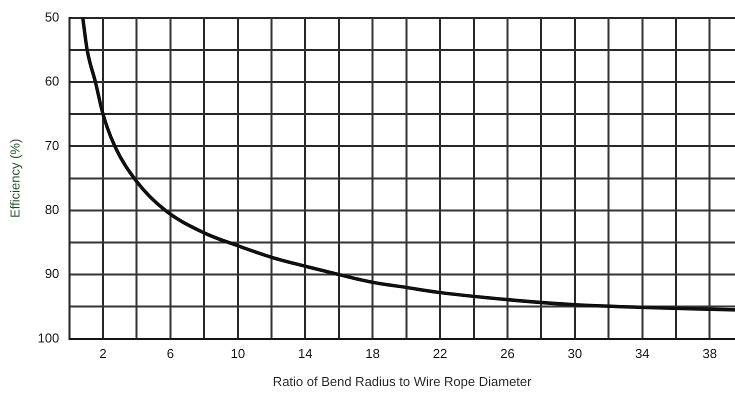 Image resolution: width=735 pixels, height=400 pixels. What do you see at coordinates (507, 354) in the screenshot?
I see `x-tick-label: 26` at bounding box center [507, 354].